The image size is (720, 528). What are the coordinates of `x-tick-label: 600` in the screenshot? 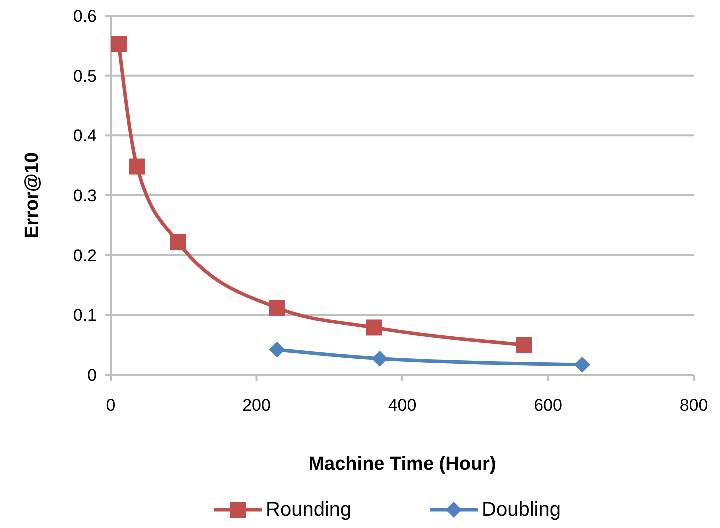 It's located at (548, 405).